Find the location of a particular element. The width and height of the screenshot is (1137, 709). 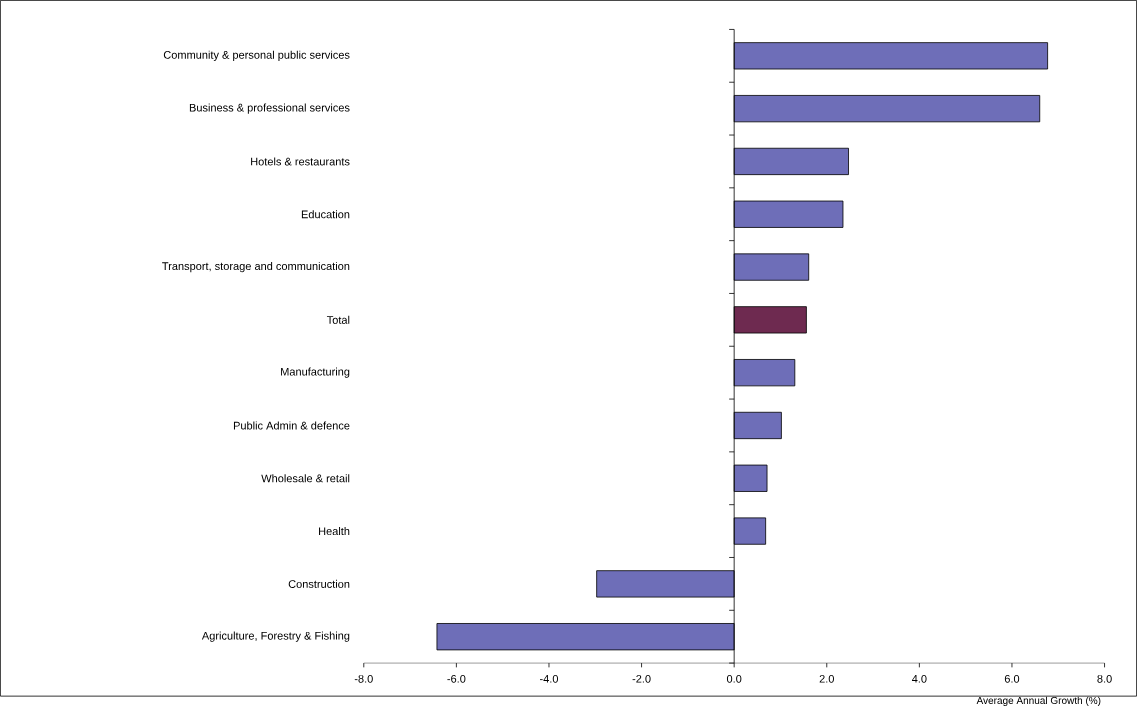

x-tick-label: 0.0 is located at coordinates (734, 678).